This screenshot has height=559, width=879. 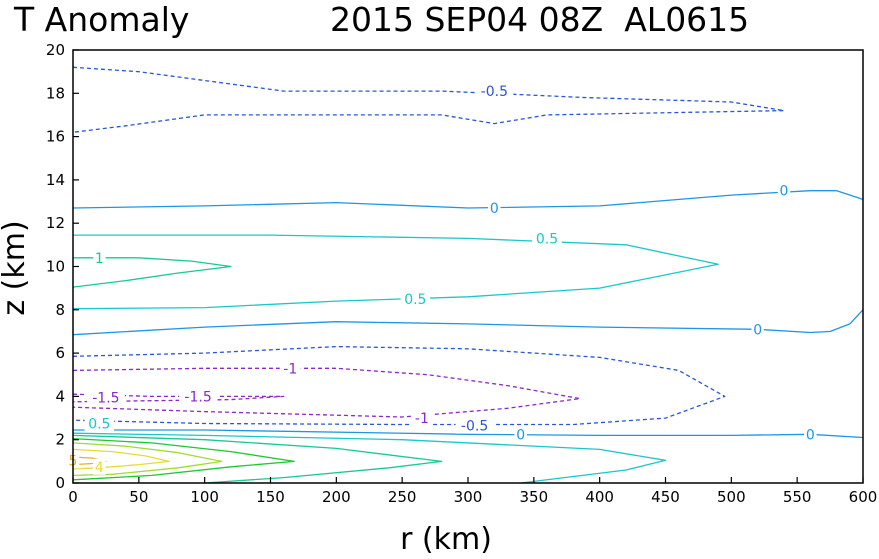 What do you see at coordinates (60, 310) in the screenshot?
I see `y-tick-label: 8` at bounding box center [60, 310].